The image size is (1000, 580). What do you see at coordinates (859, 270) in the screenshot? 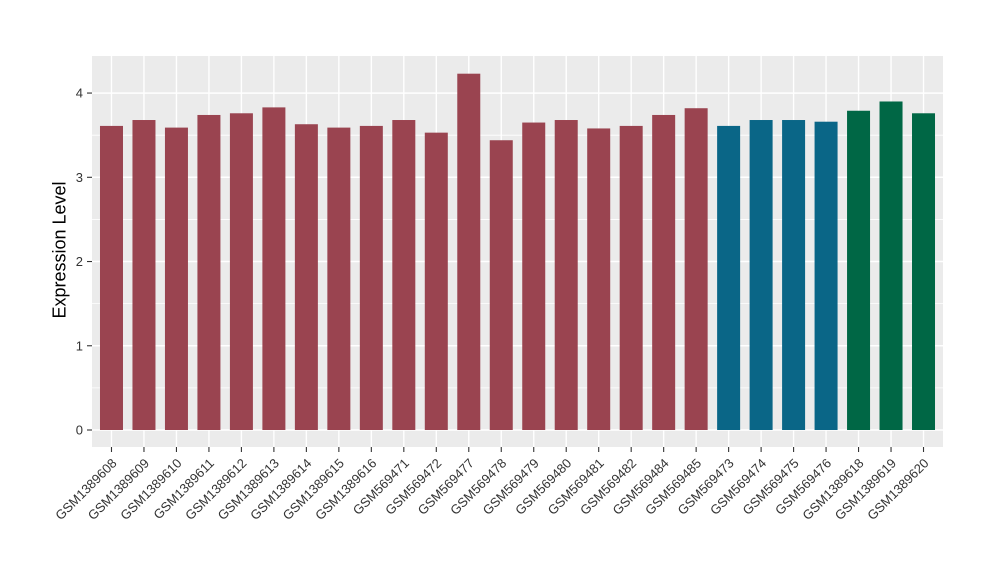
I see `bar-GSM1389618` at bounding box center [859, 270].